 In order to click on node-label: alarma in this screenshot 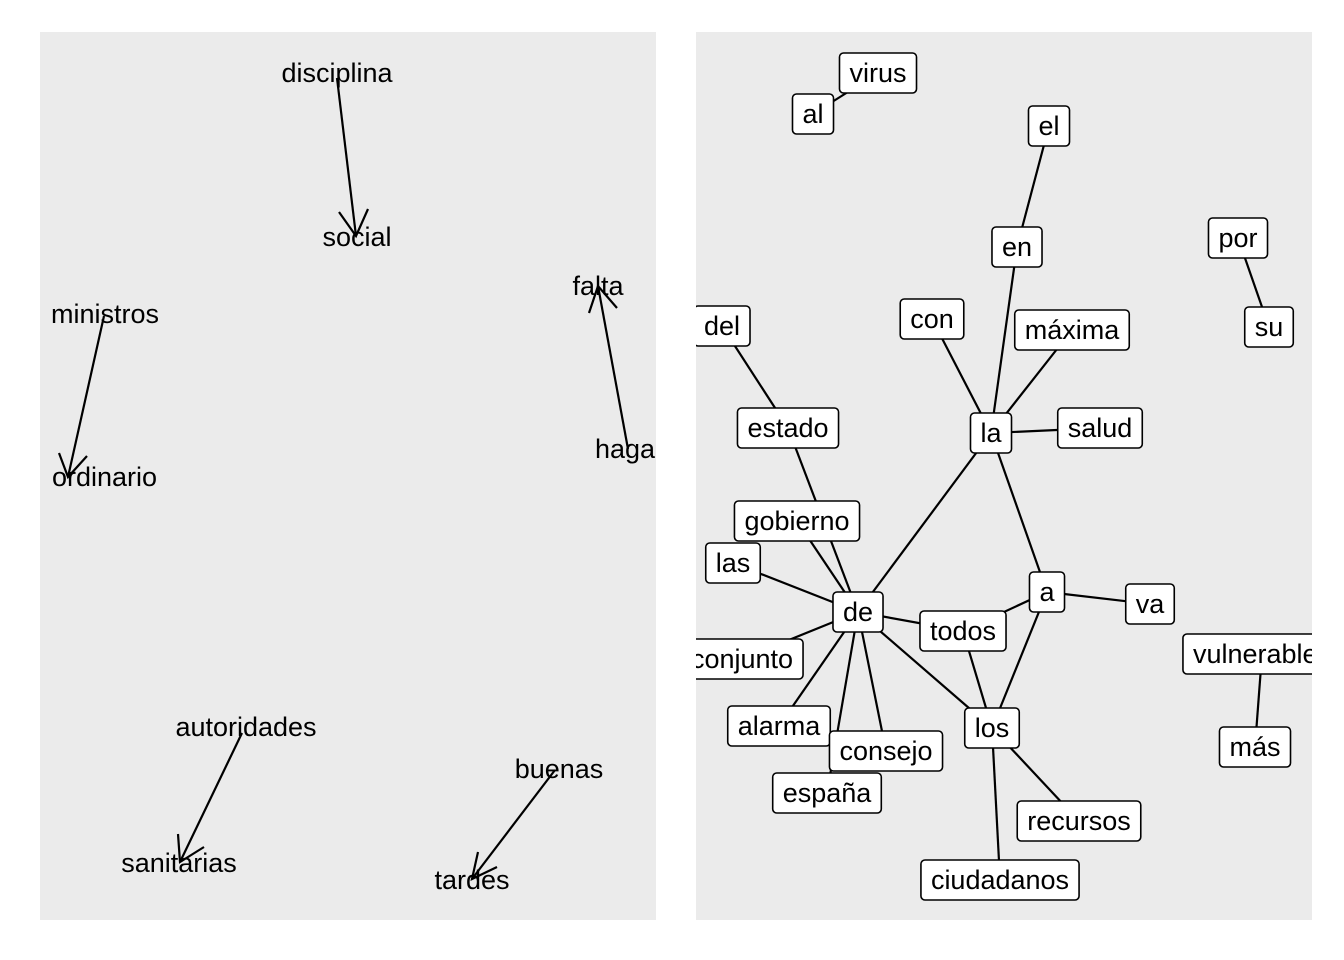, I will do `click(780, 726)`.